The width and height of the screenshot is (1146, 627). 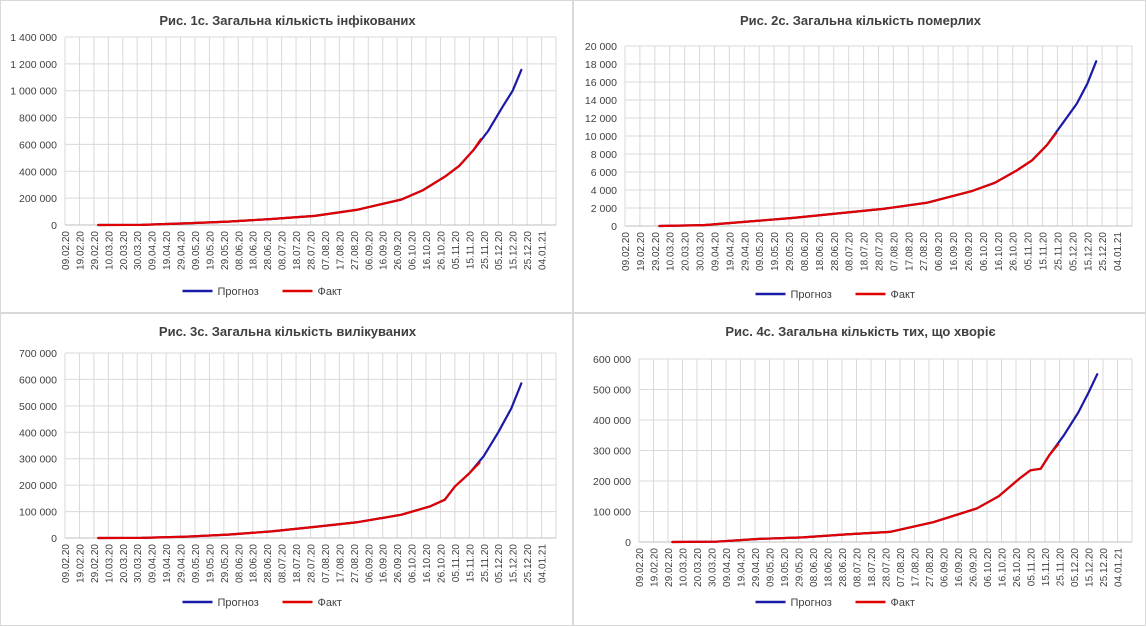 I want to click on y-tick-label: 200 000, so click(x=612, y=482).